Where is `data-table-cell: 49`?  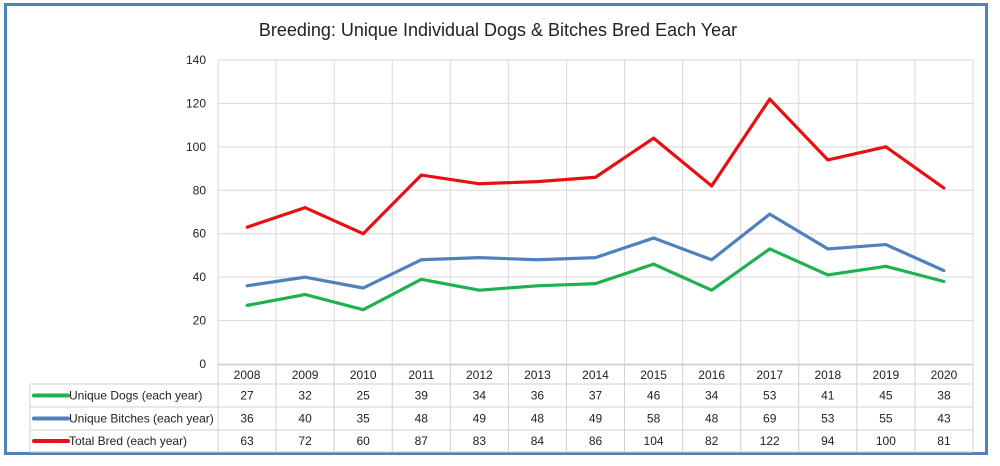 data-table-cell: 49 is located at coordinates (596, 419).